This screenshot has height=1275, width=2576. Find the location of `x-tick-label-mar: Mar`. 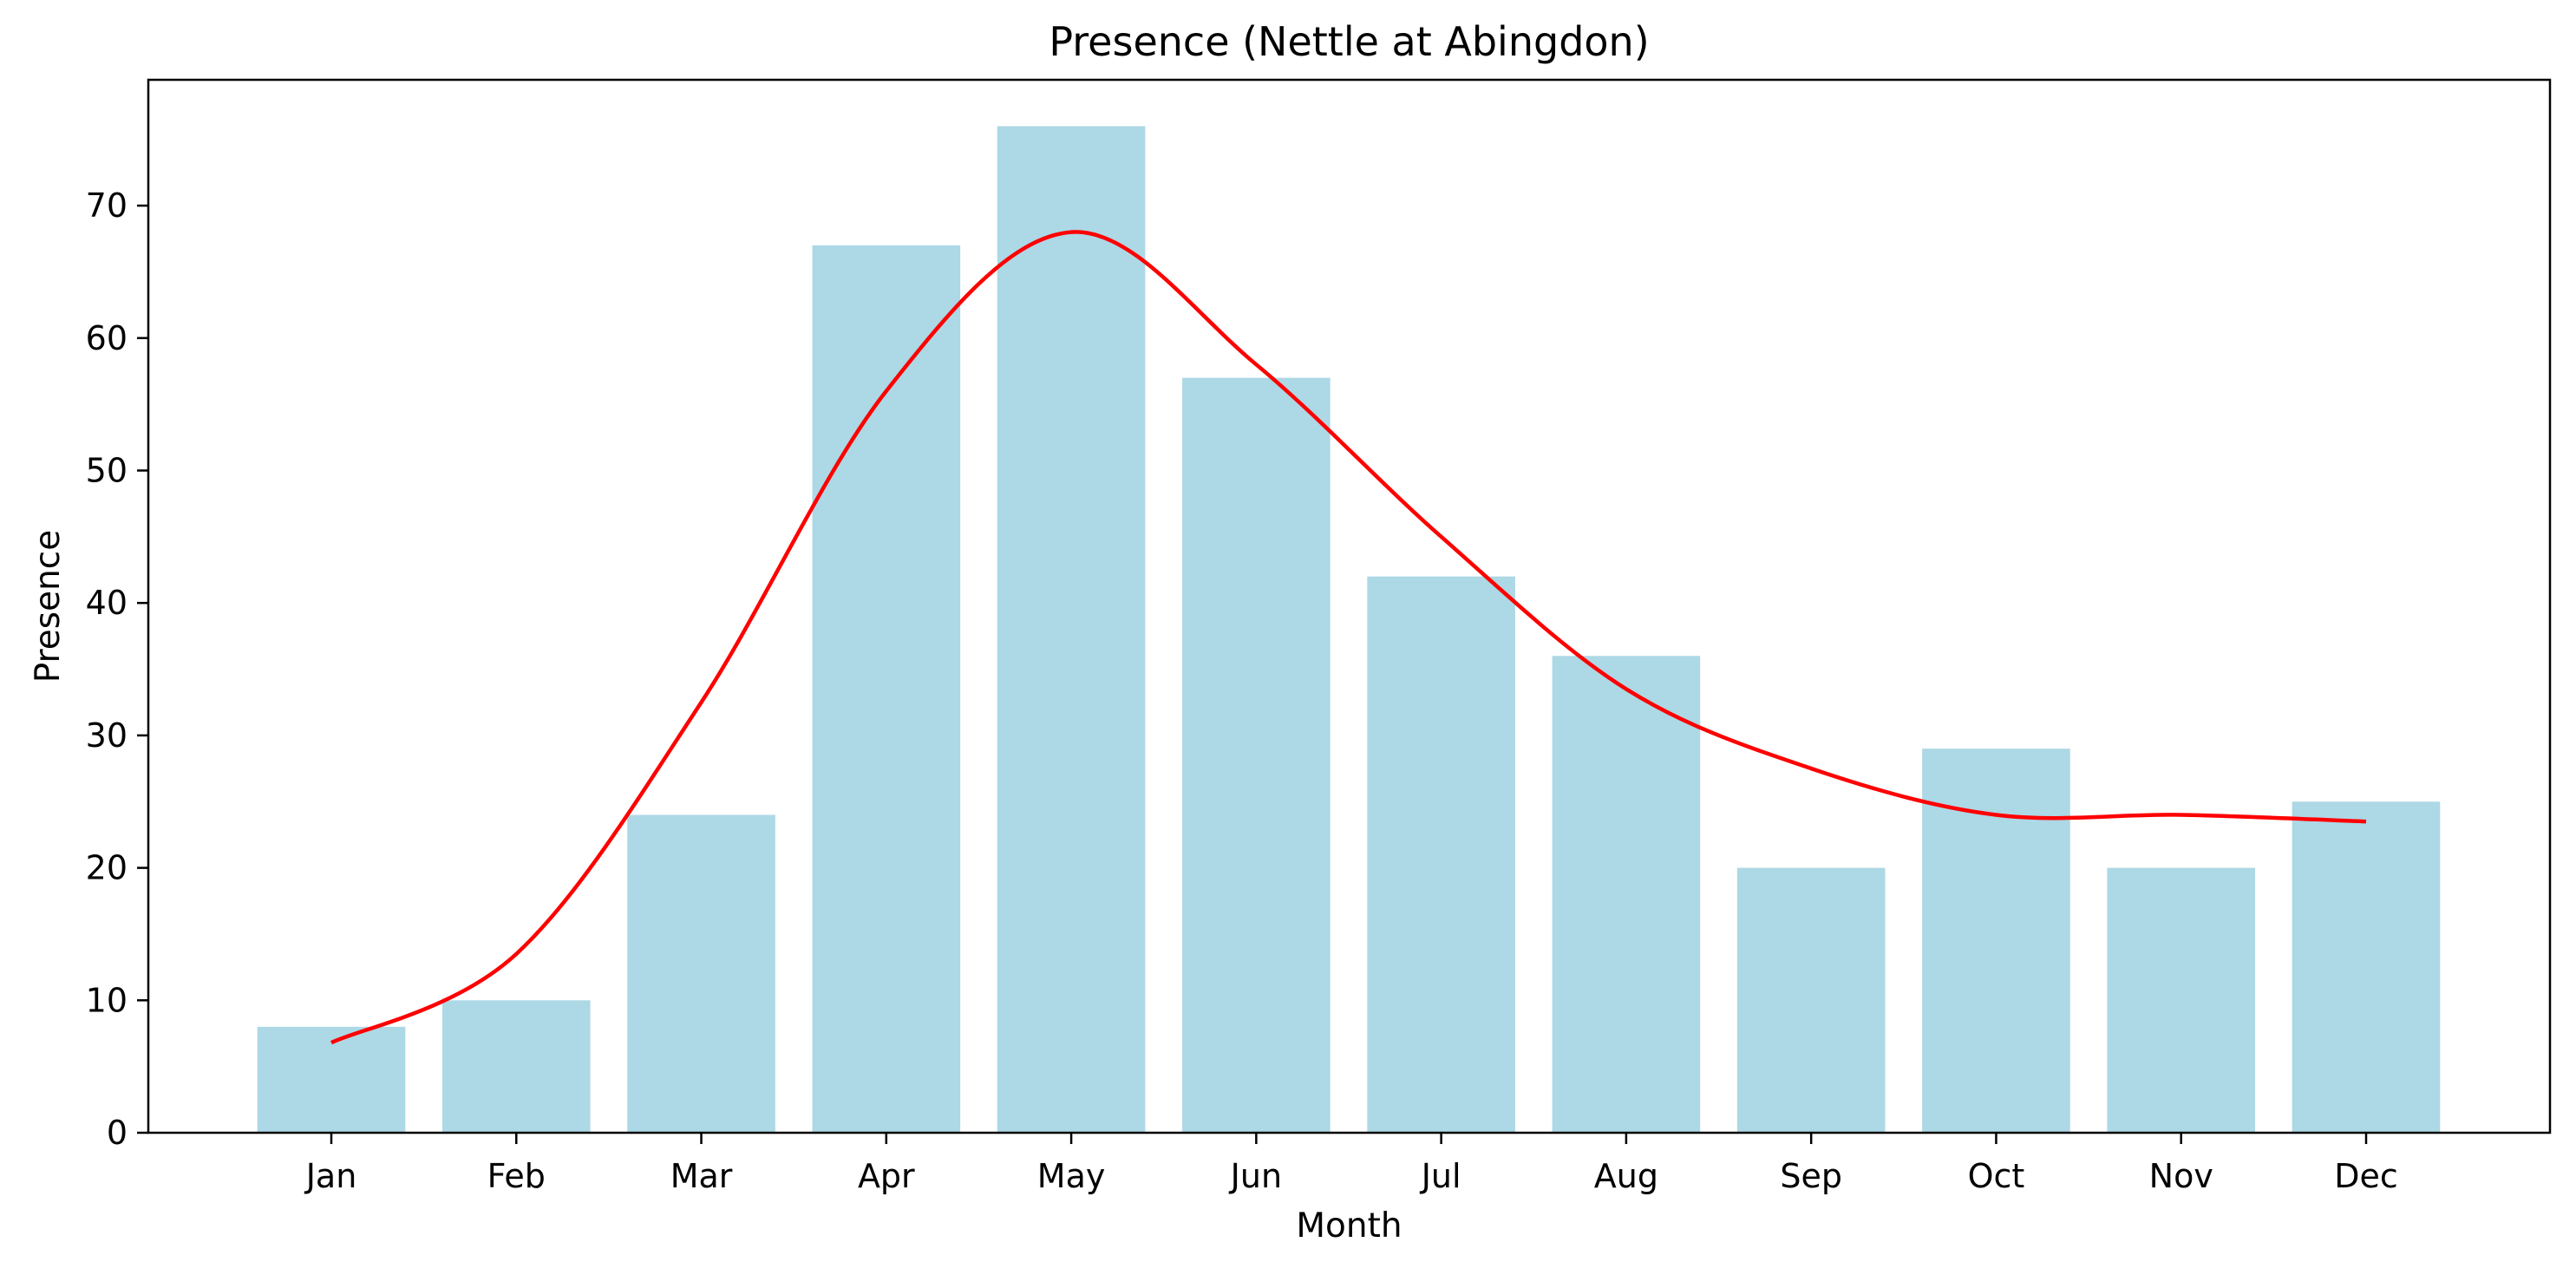

x-tick-label-mar: Mar is located at coordinates (701, 1176).